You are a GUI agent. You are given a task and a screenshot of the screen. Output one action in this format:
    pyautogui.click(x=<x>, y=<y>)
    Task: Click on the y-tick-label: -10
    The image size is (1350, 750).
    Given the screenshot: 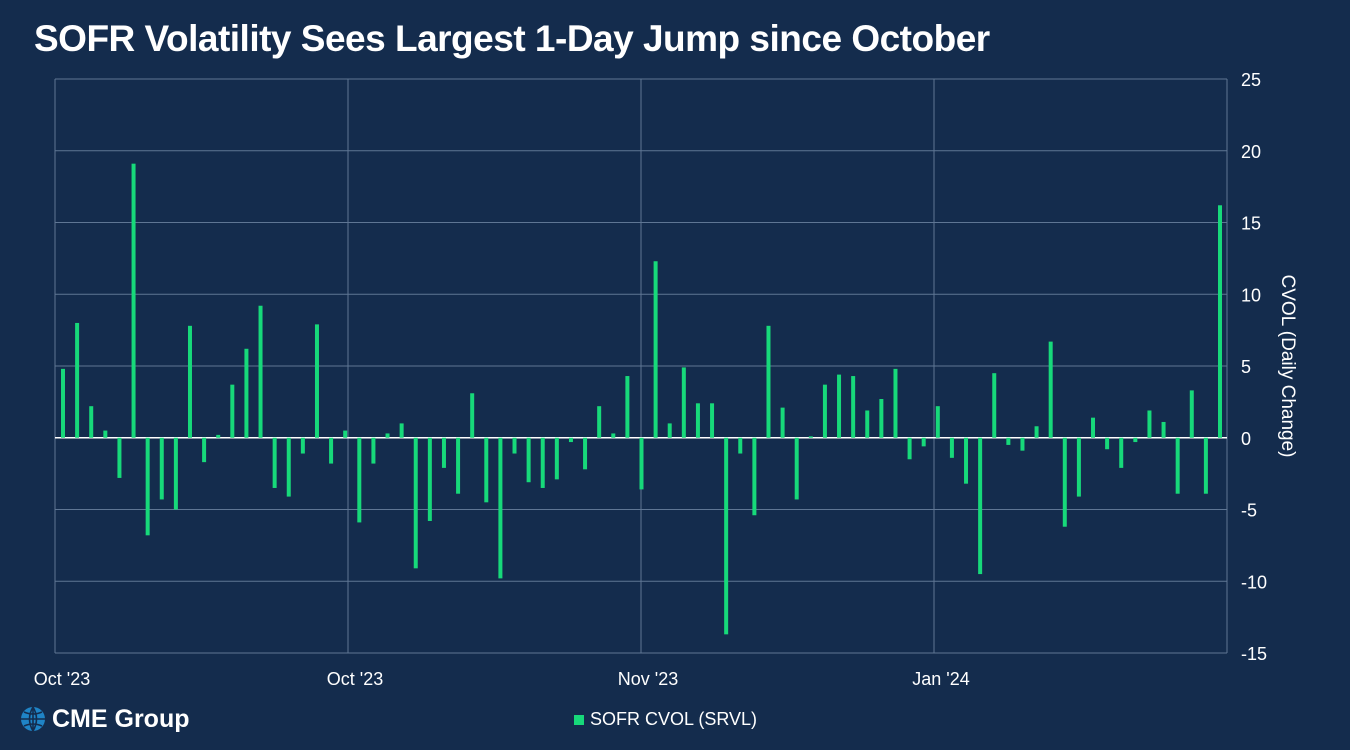 What is the action you would take?
    pyautogui.click(x=1254, y=582)
    